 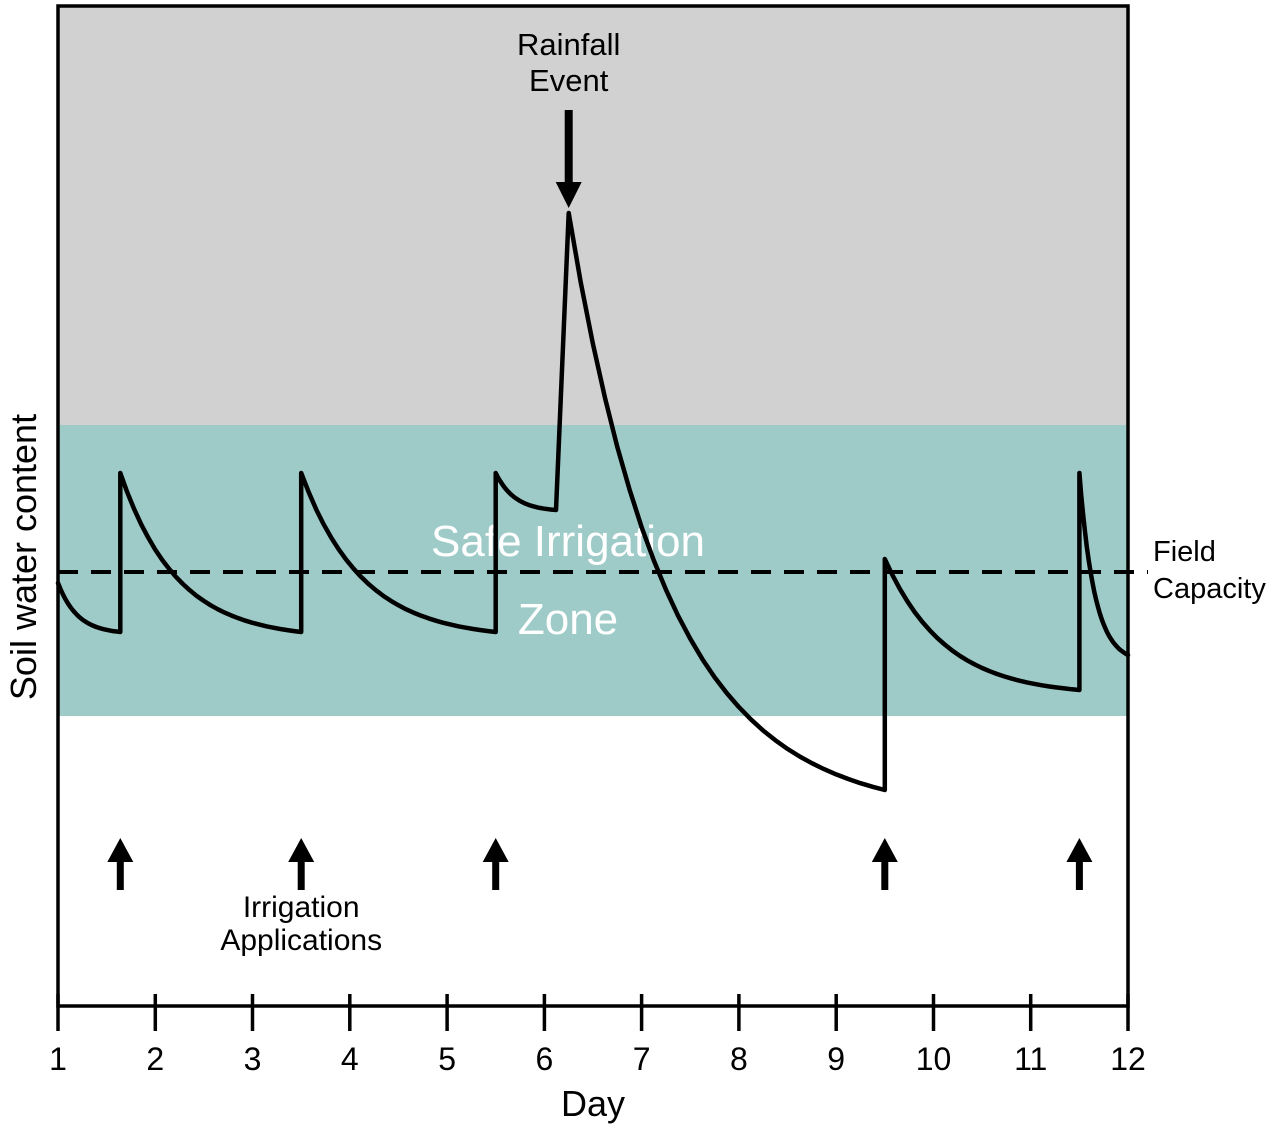 What do you see at coordinates (836, 1059) in the screenshot?
I see `x-axis-tick-label: 9` at bounding box center [836, 1059].